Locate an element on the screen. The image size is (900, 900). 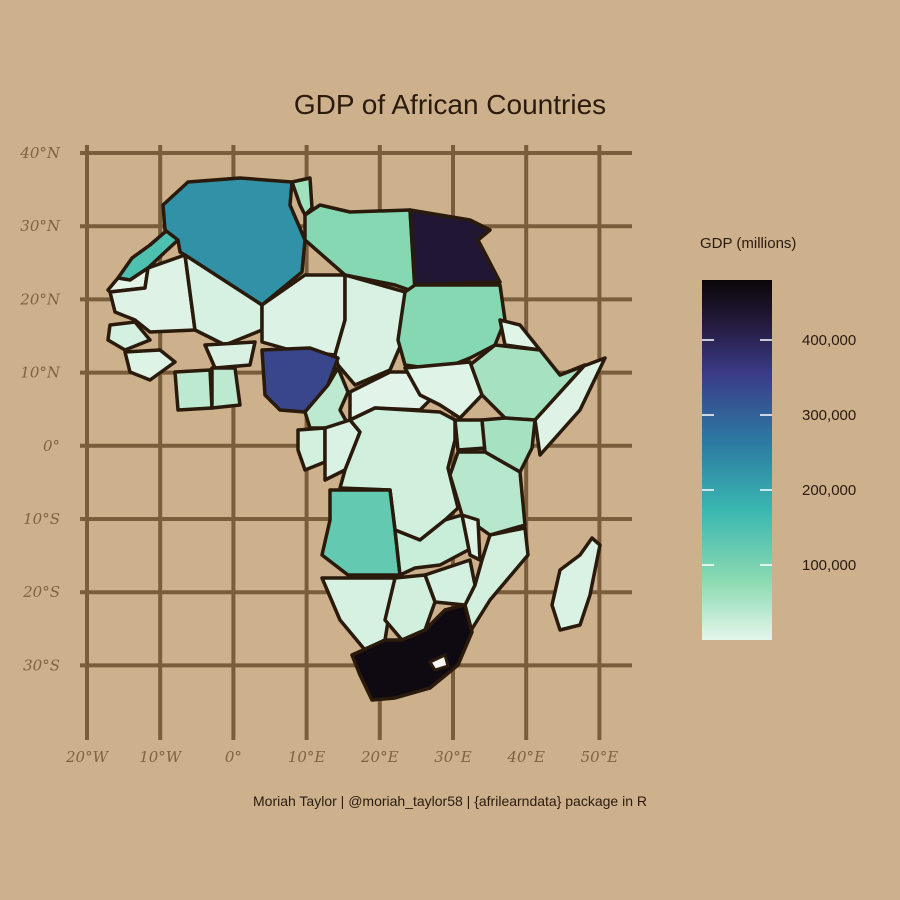
latitude-tick-label: 30°N is located at coordinates (40, 226).